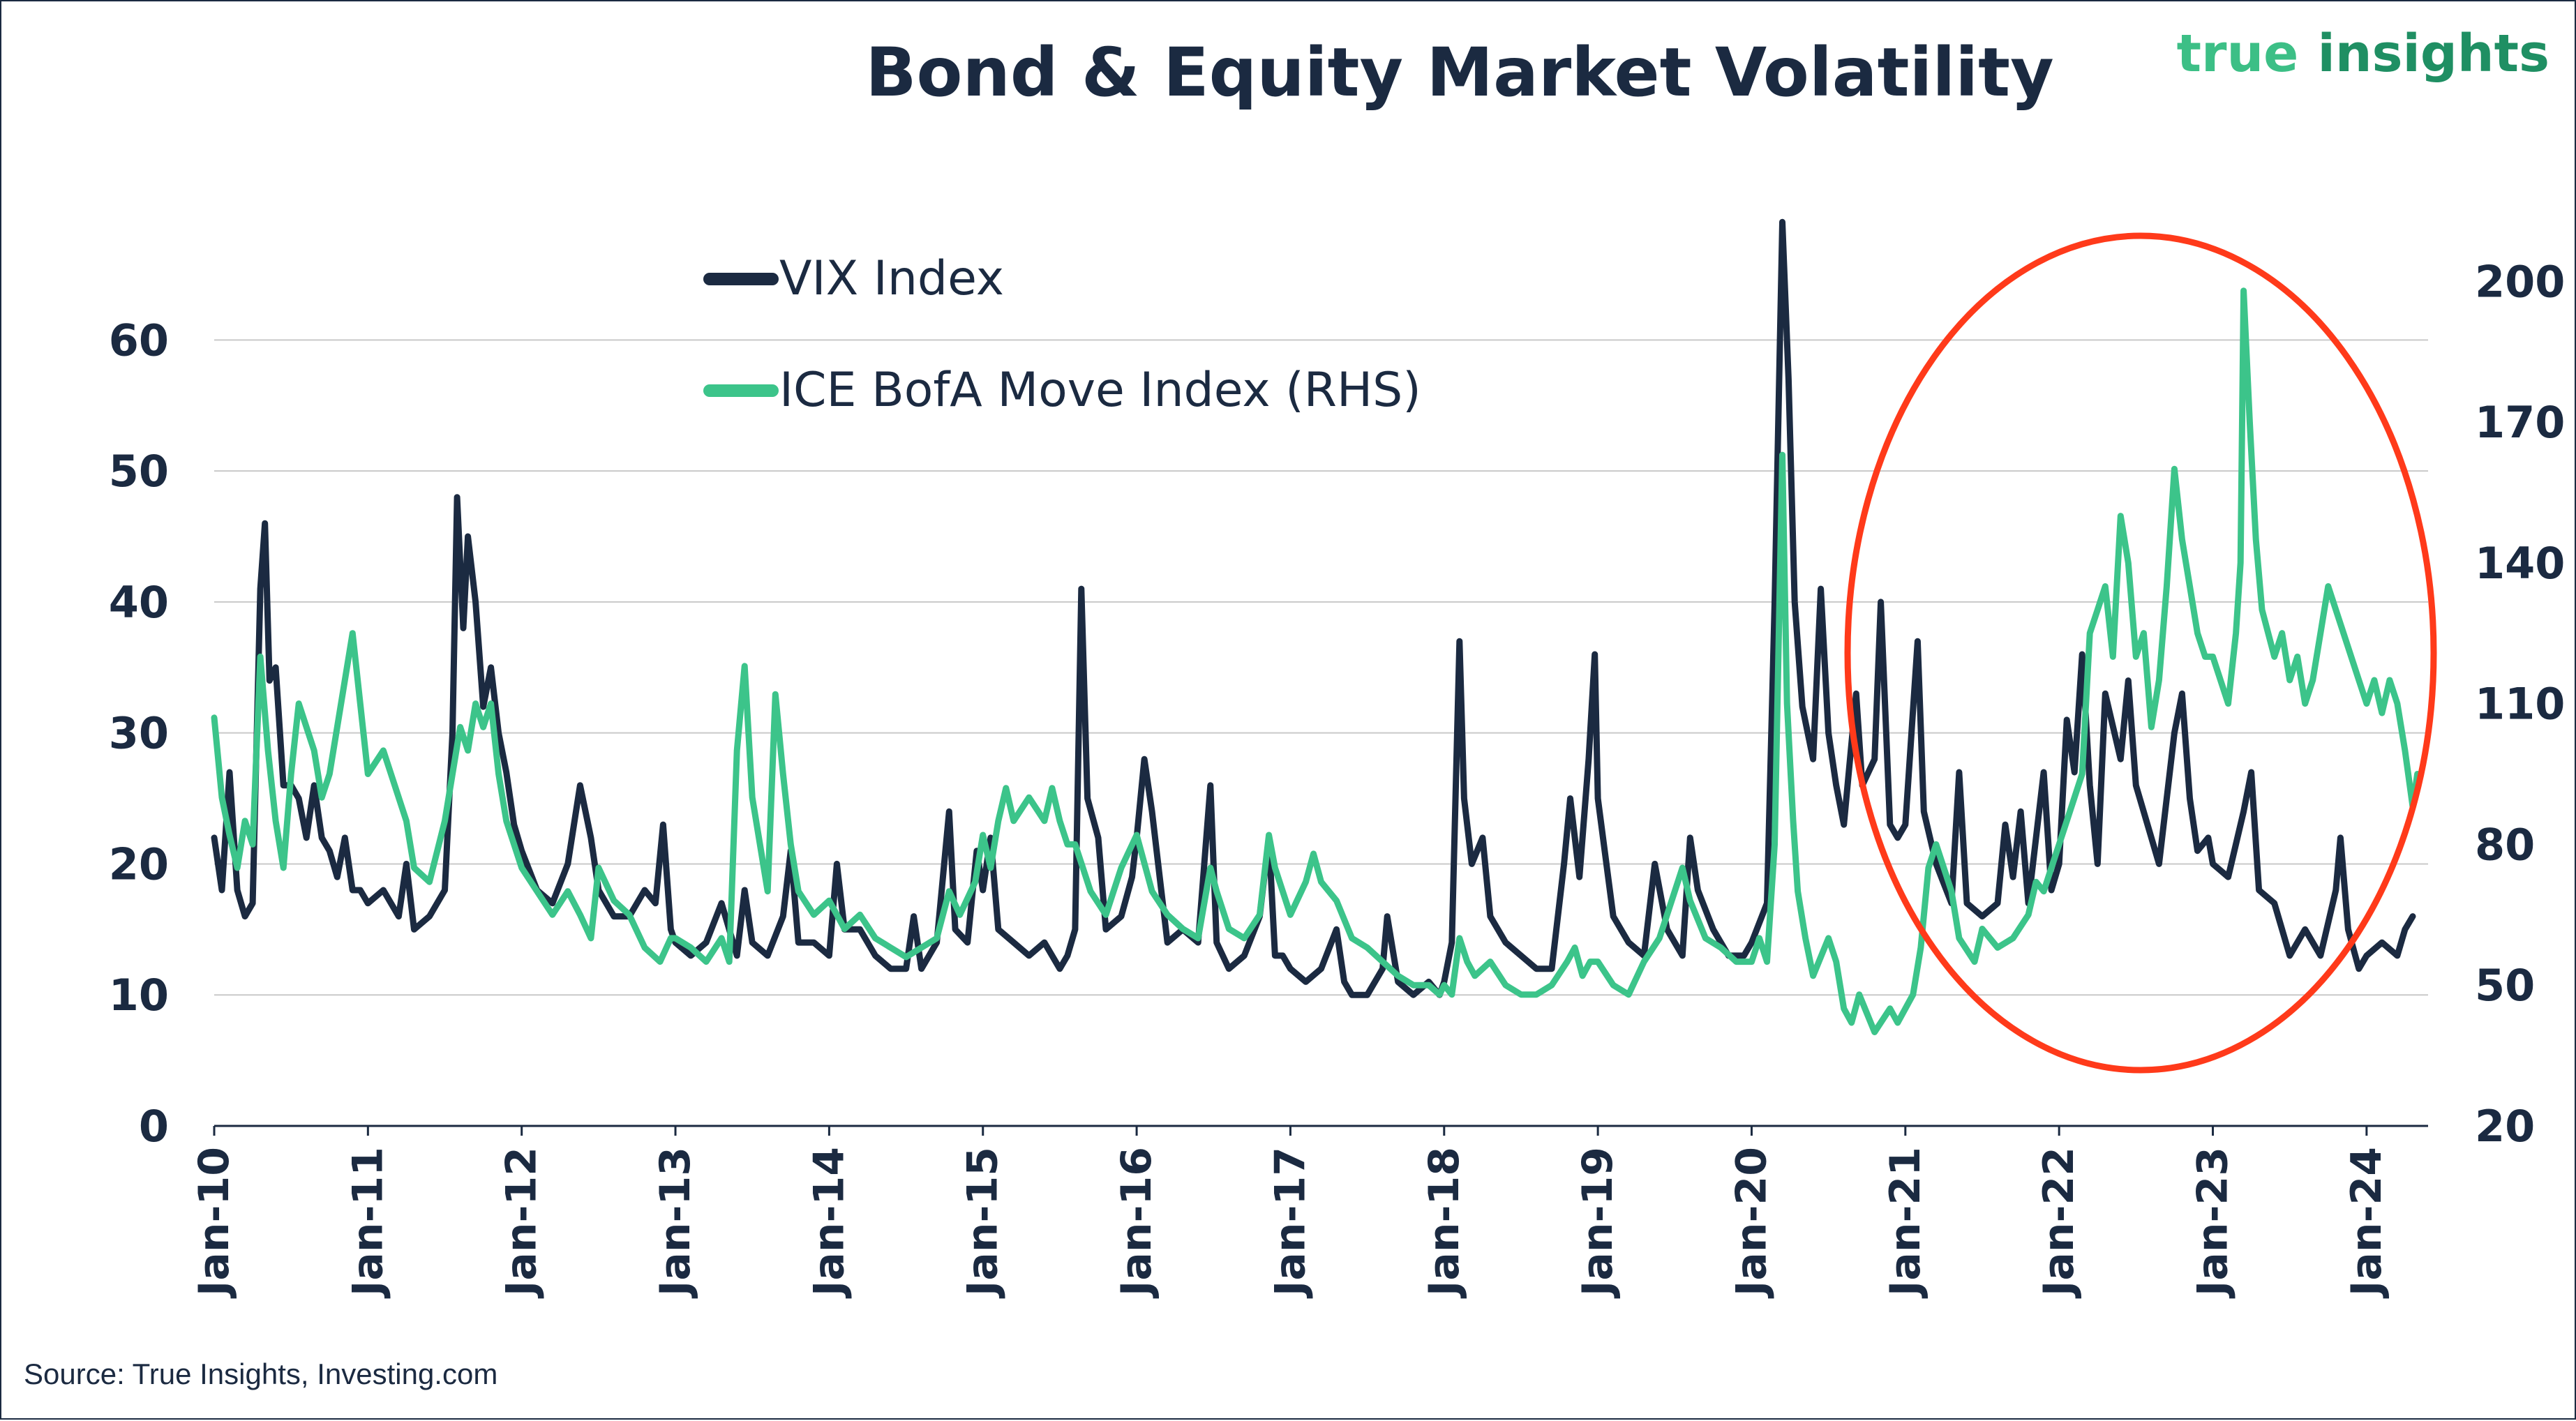  I want to click on x-tick-label: Jan-23, so click(2213, 1223).